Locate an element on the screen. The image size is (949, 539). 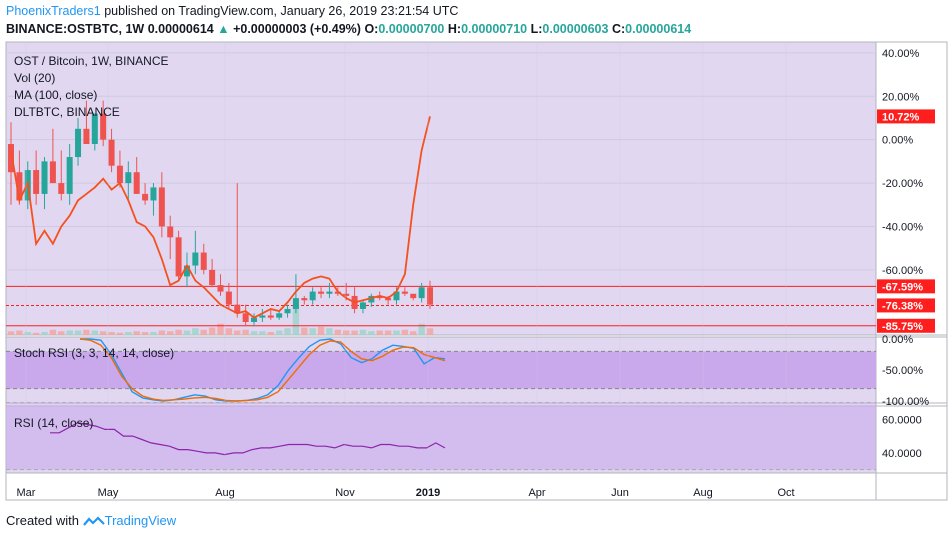
rsi-y-tick: 60.0000 is located at coordinates (902, 420).